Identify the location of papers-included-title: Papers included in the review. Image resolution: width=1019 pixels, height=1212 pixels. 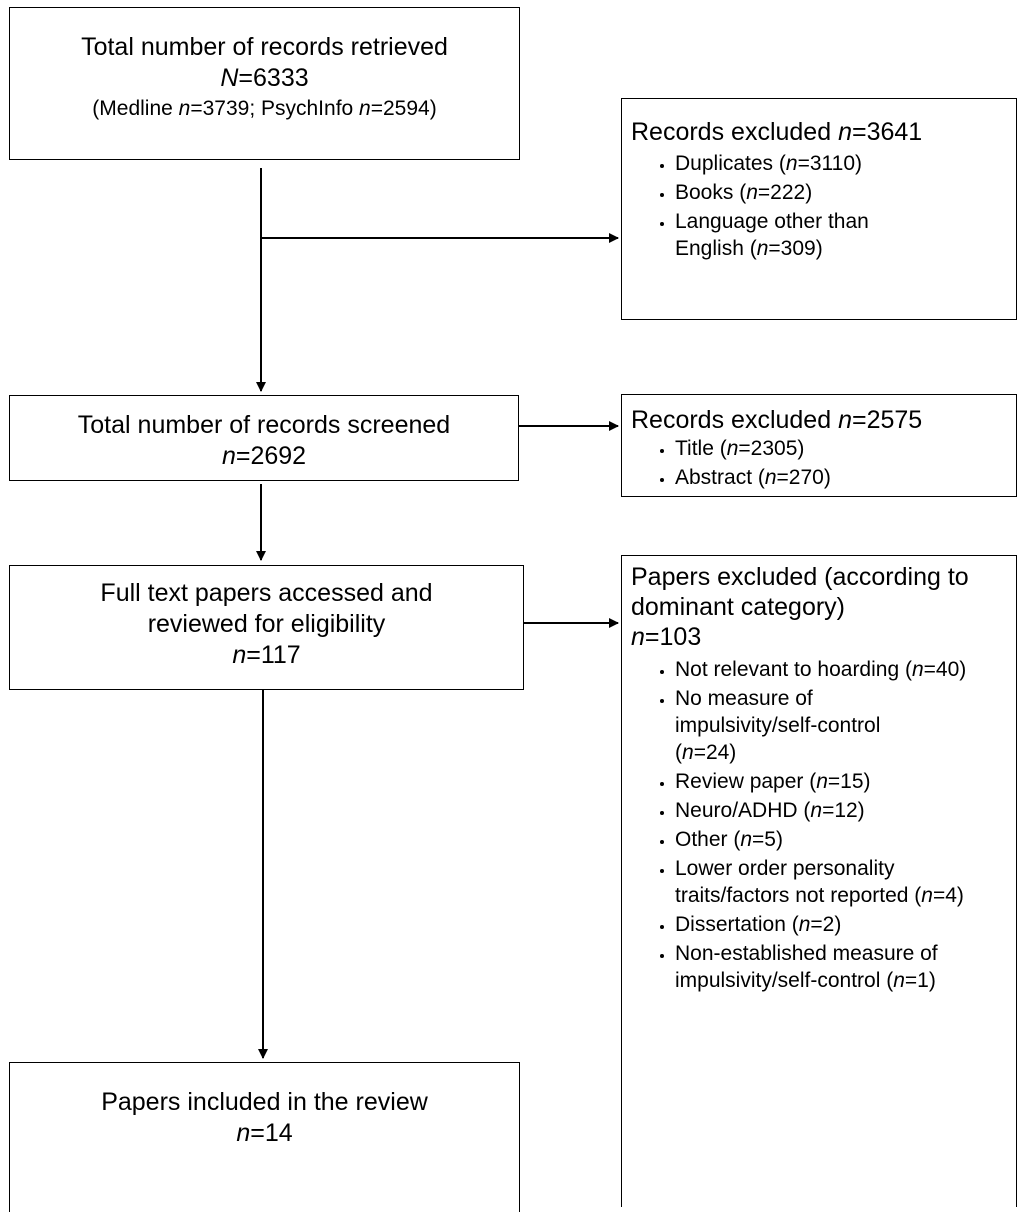
(264, 1102).